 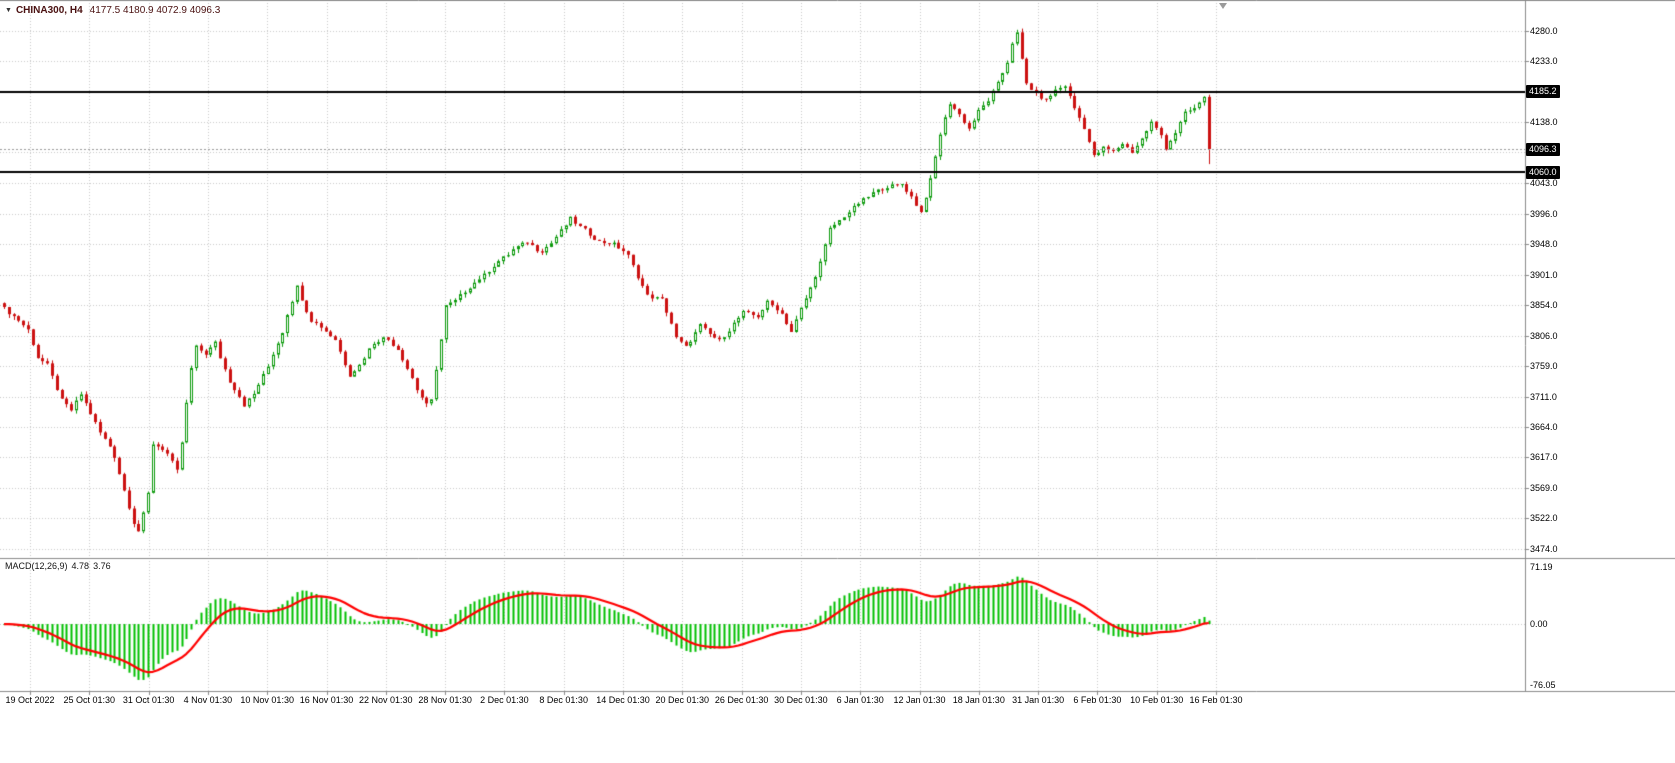 I want to click on price-axis-label: 3522.0, so click(x=1544, y=518).